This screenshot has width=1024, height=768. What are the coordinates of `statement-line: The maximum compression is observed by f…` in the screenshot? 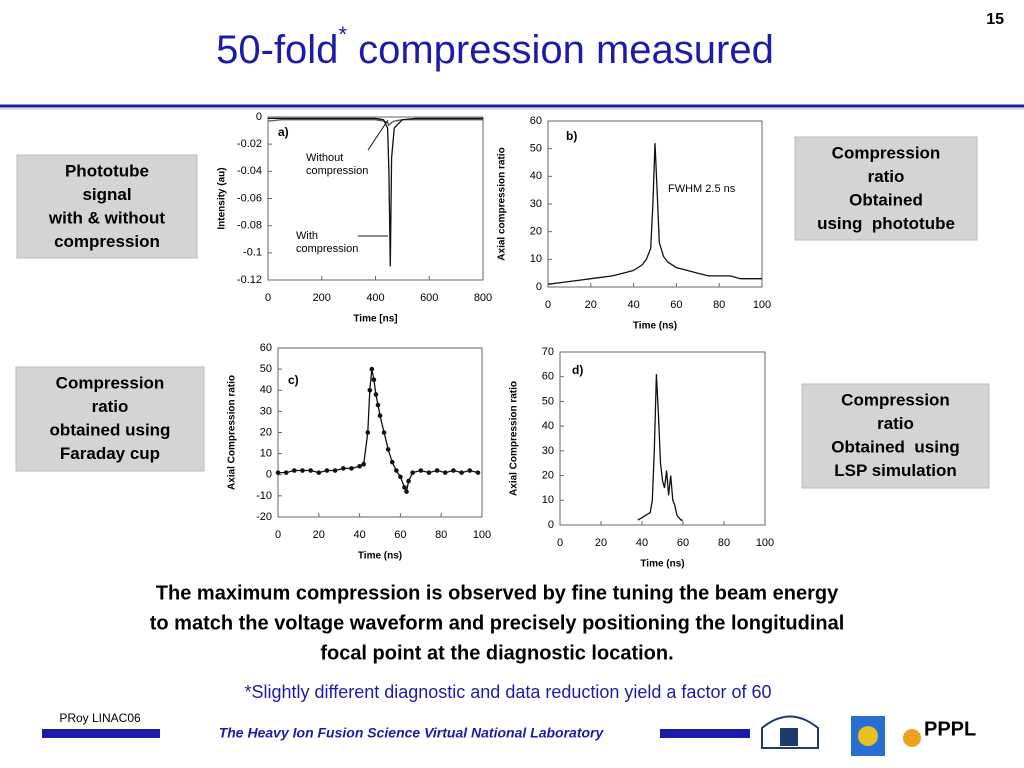 It's located at (497, 593).